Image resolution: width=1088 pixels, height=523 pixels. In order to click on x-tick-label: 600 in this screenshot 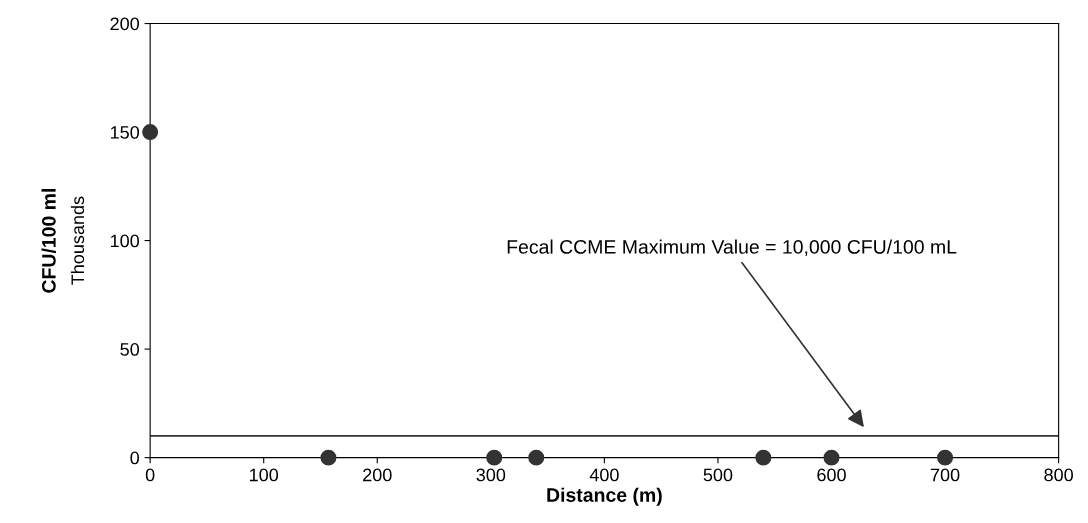, I will do `click(831, 475)`.